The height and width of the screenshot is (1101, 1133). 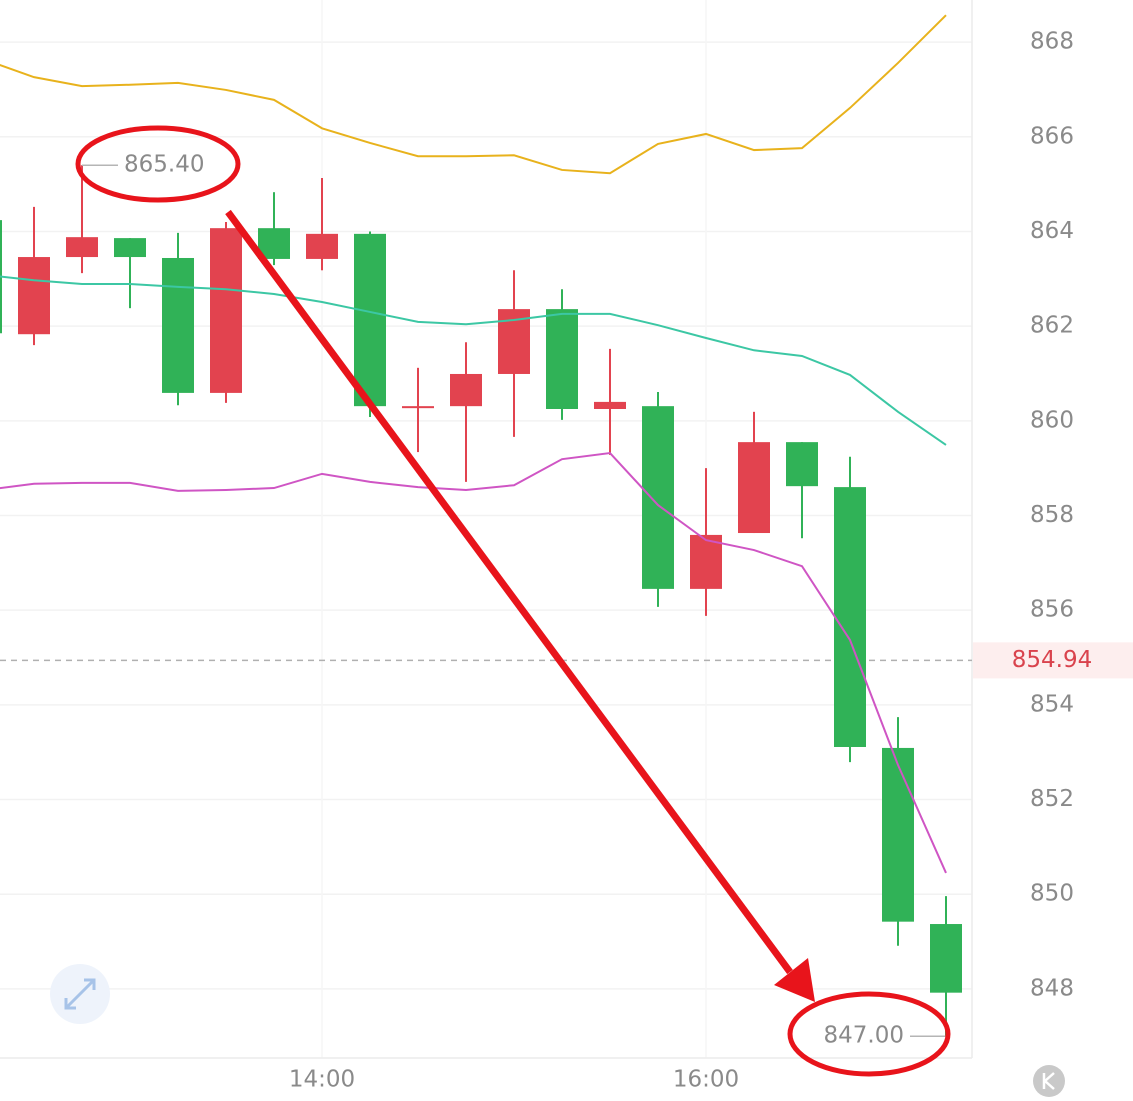 I want to click on y-tick-label: 854, so click(x=1052, y=704).